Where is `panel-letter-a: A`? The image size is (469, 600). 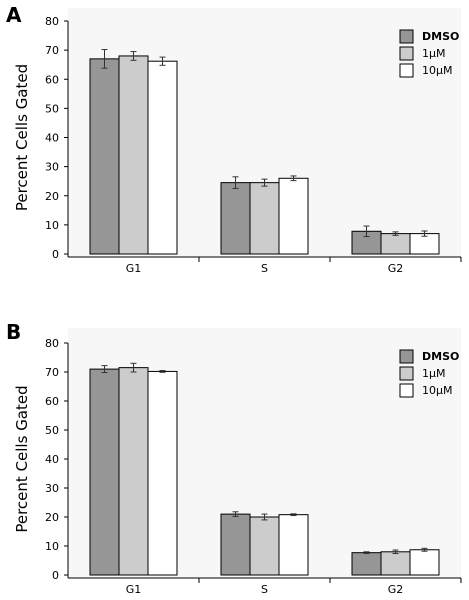
panel-letter-a: A is located at coordinates (14, 15).